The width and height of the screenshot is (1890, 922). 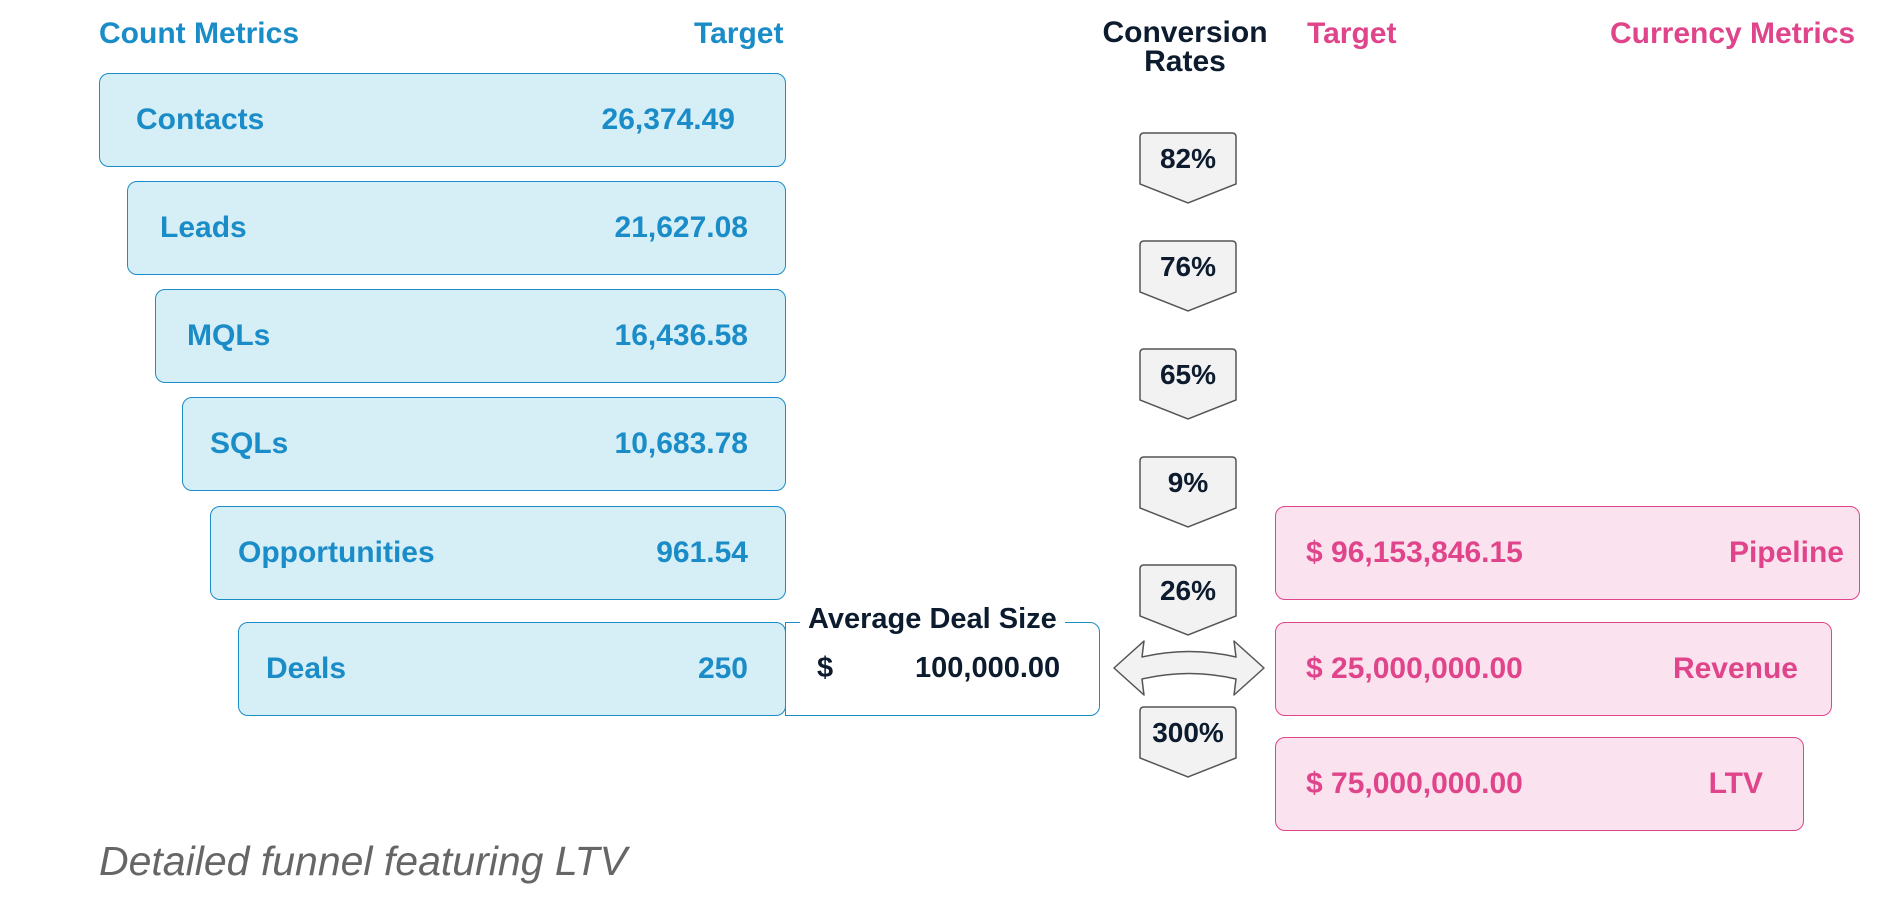 I want to click on currency-row-name: Pipeline, so click(x=1786, y=552).